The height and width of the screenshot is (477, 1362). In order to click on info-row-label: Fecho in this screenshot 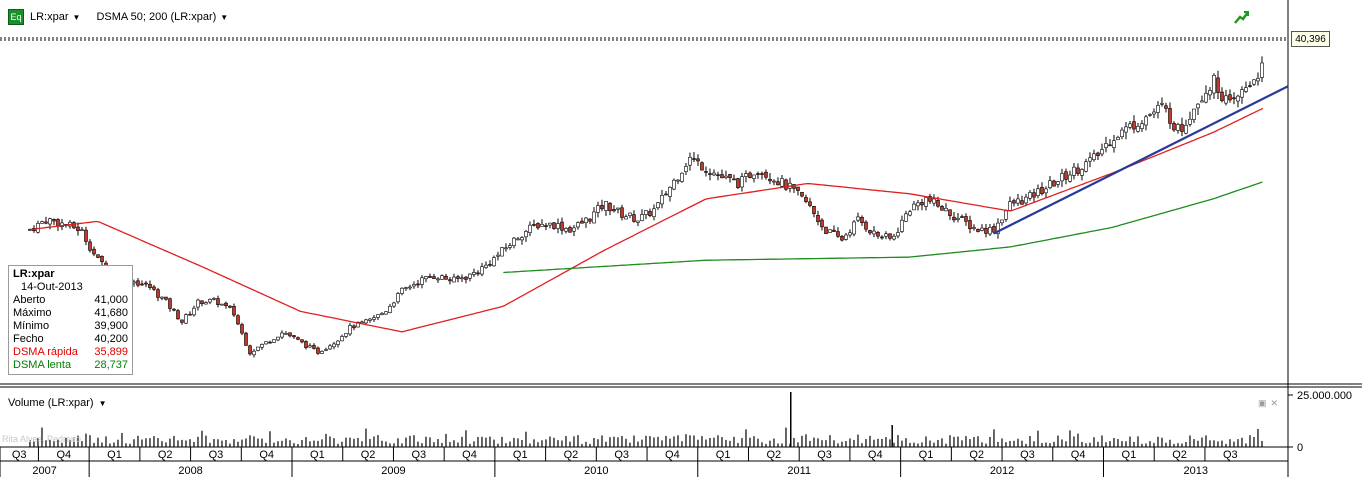, I will do `click(28, 339)`.